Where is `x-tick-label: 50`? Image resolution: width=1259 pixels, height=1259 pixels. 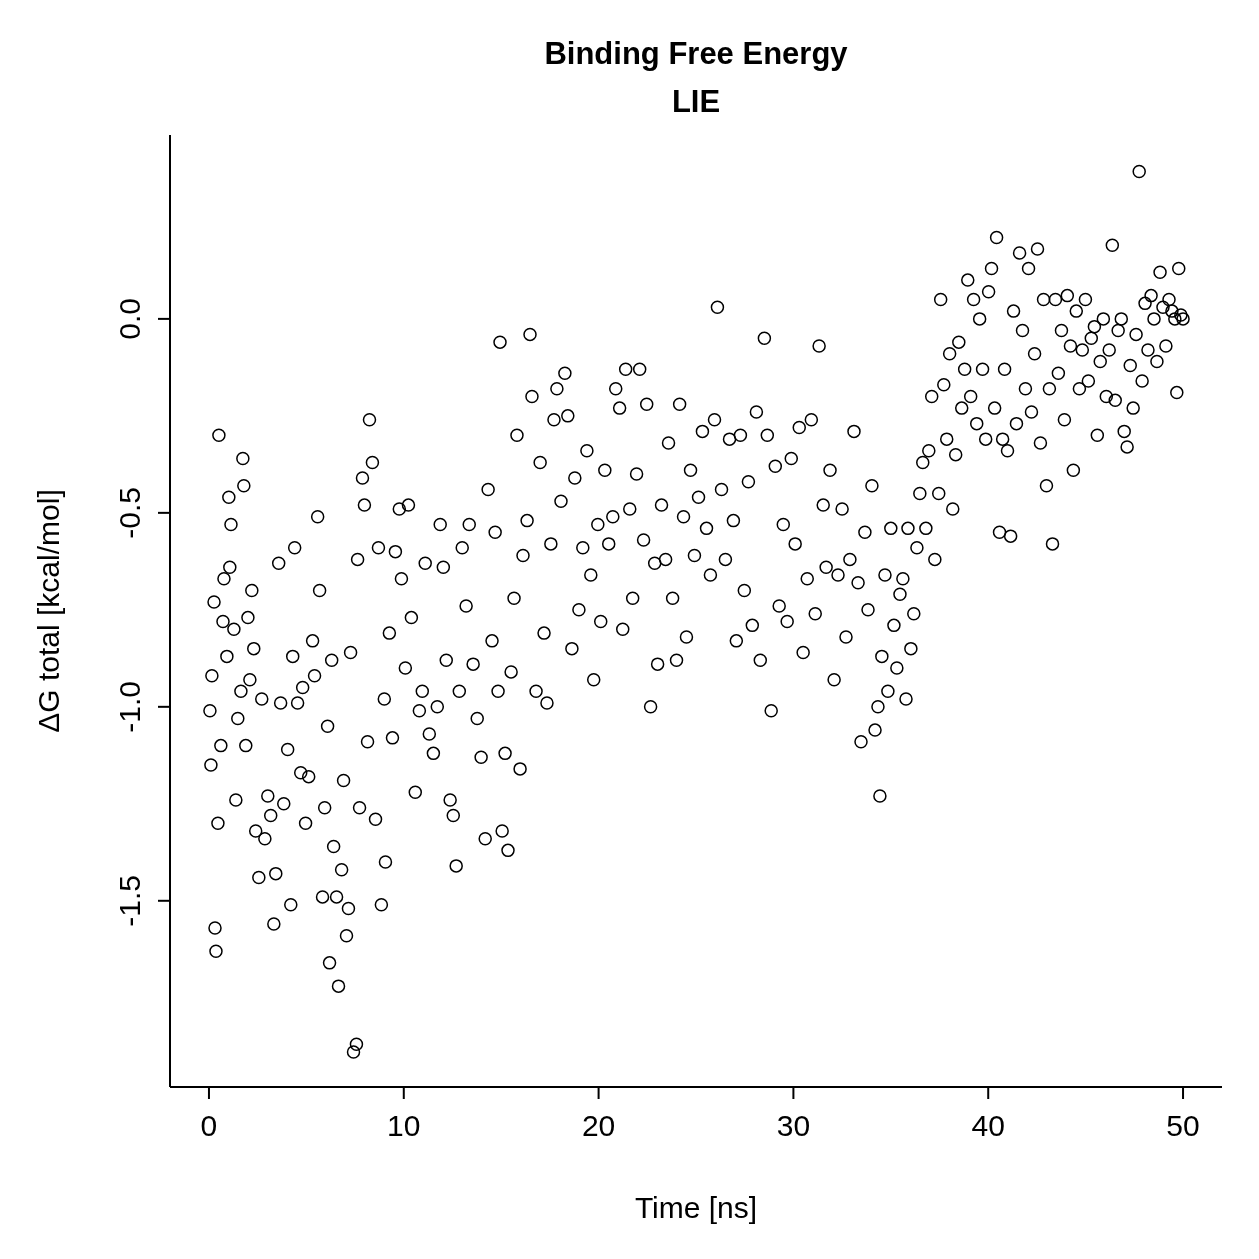
x-tick-label: 50 is located at coordinates (1183, 1126).